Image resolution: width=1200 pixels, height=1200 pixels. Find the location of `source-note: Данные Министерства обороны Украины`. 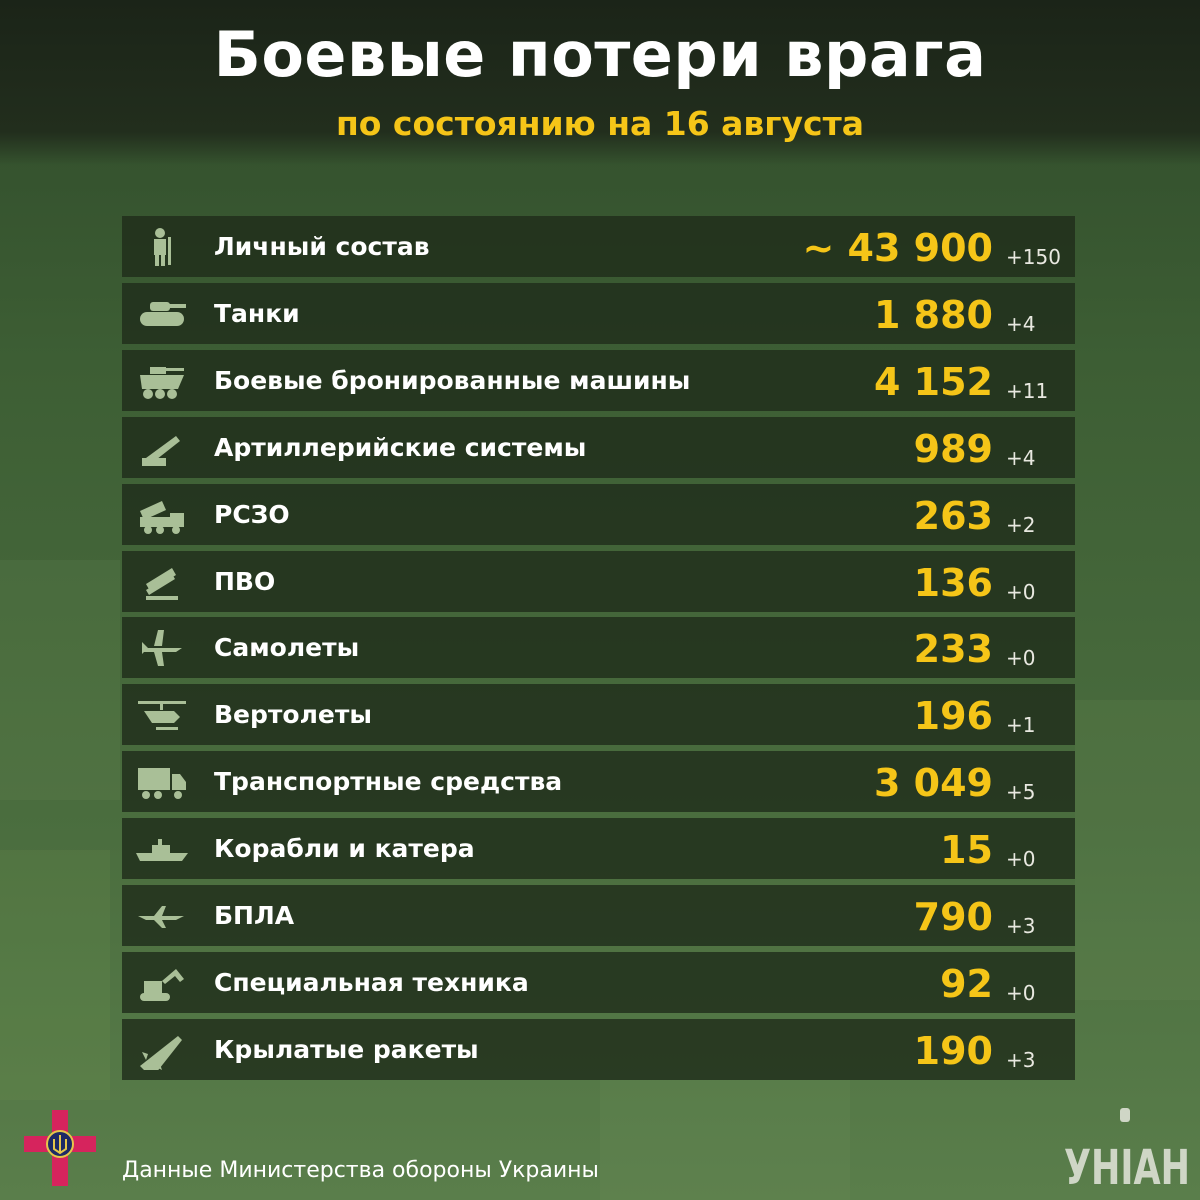

source-note: Данные Министерства обороны Украины is located at coordinates (360, 1170).